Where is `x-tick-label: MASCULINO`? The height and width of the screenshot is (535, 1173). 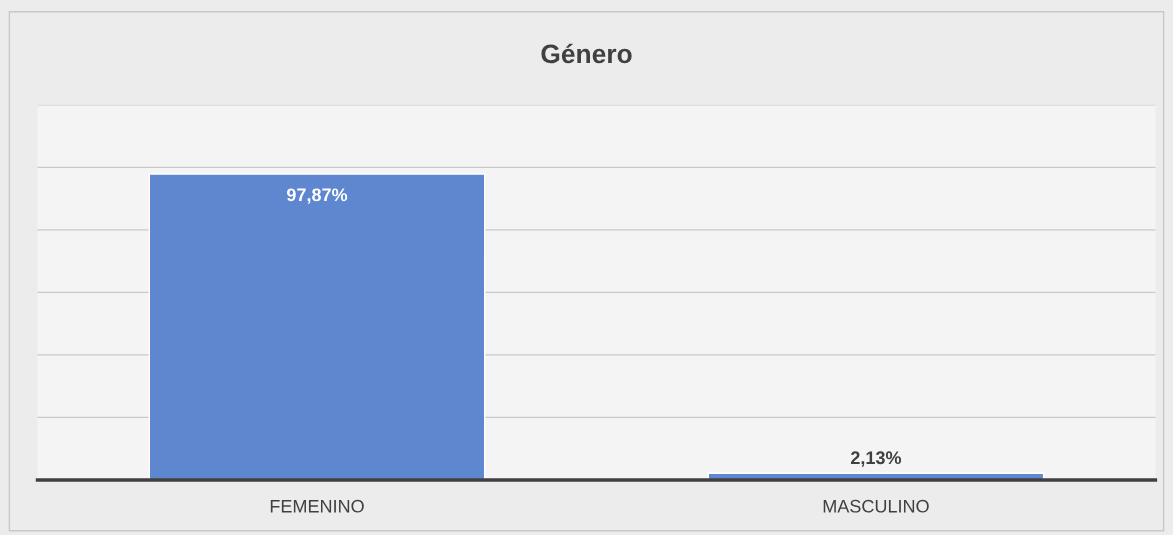
x-tick-label: MASCULINO is located at coordinates (876, 506).